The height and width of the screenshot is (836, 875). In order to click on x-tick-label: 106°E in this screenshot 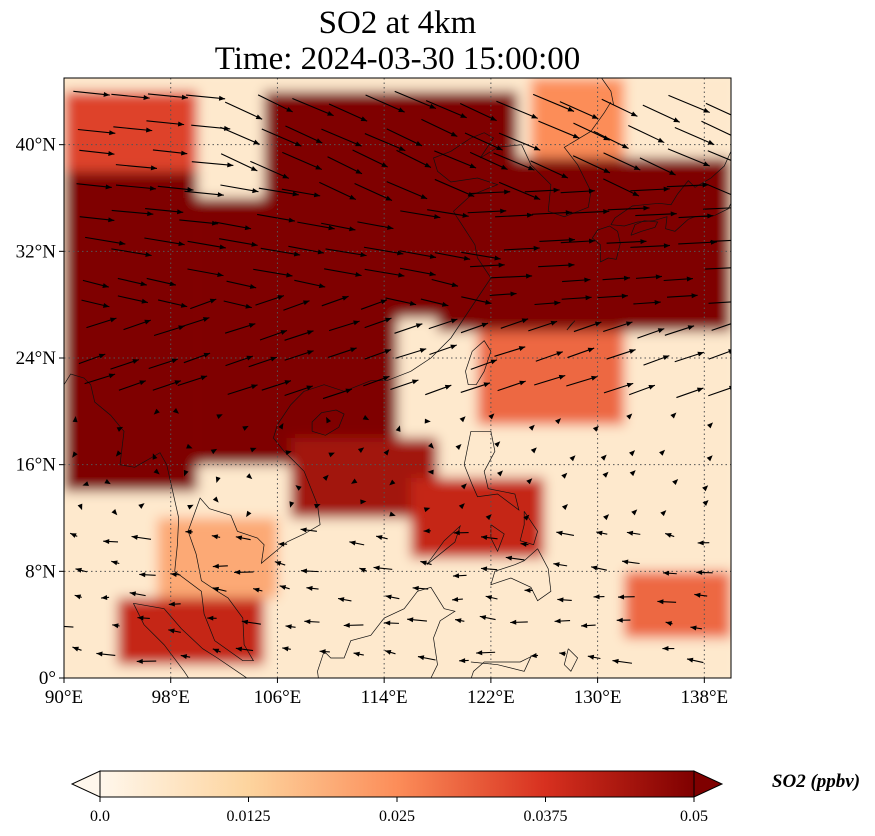, I will do `click(278, 697)`.